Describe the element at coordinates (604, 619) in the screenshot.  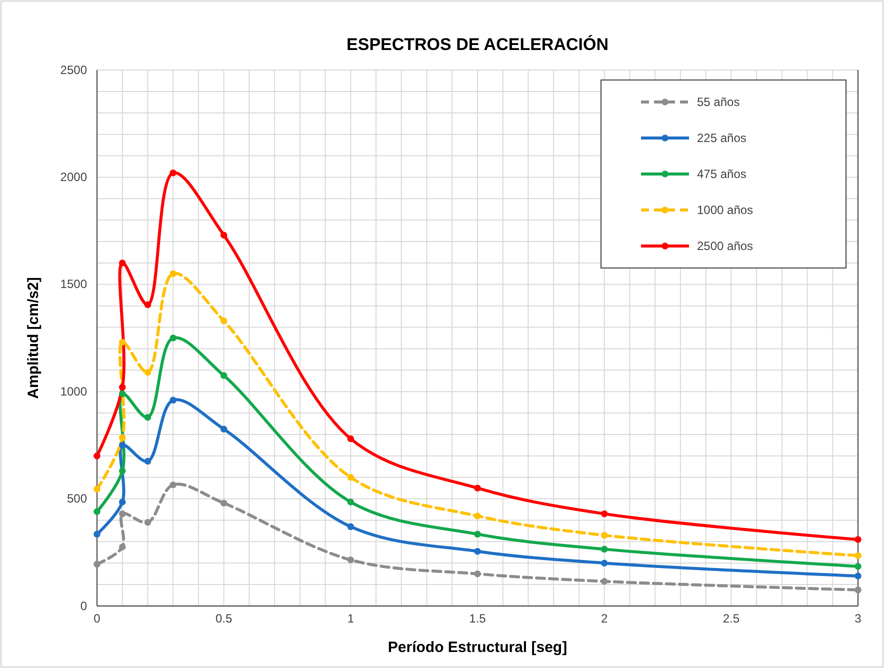
I see `x-tick-label: 2` at that location.